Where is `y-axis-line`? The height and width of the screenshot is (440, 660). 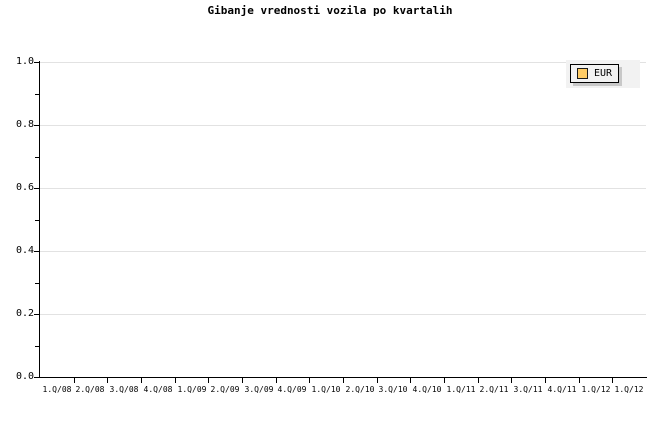 y-axis-line is located at coordinates (39, 219).